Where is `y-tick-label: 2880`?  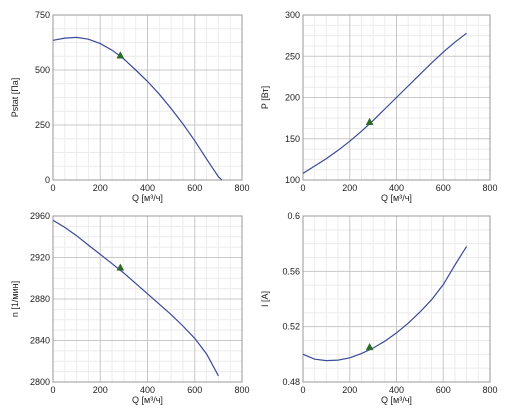
y-tick-label: 2880 is located at coordinates (40, 299).